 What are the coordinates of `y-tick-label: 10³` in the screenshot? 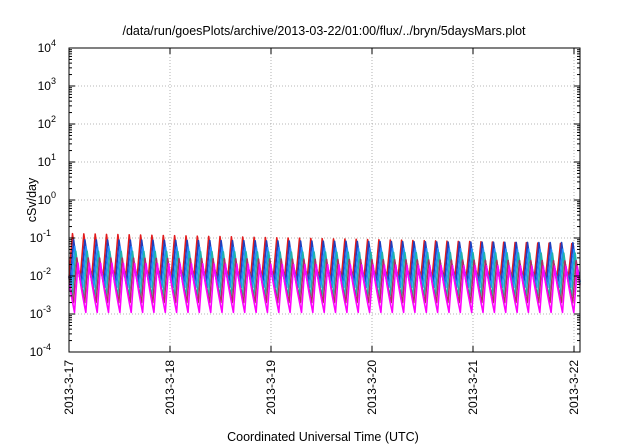 It's located at (47, 84).